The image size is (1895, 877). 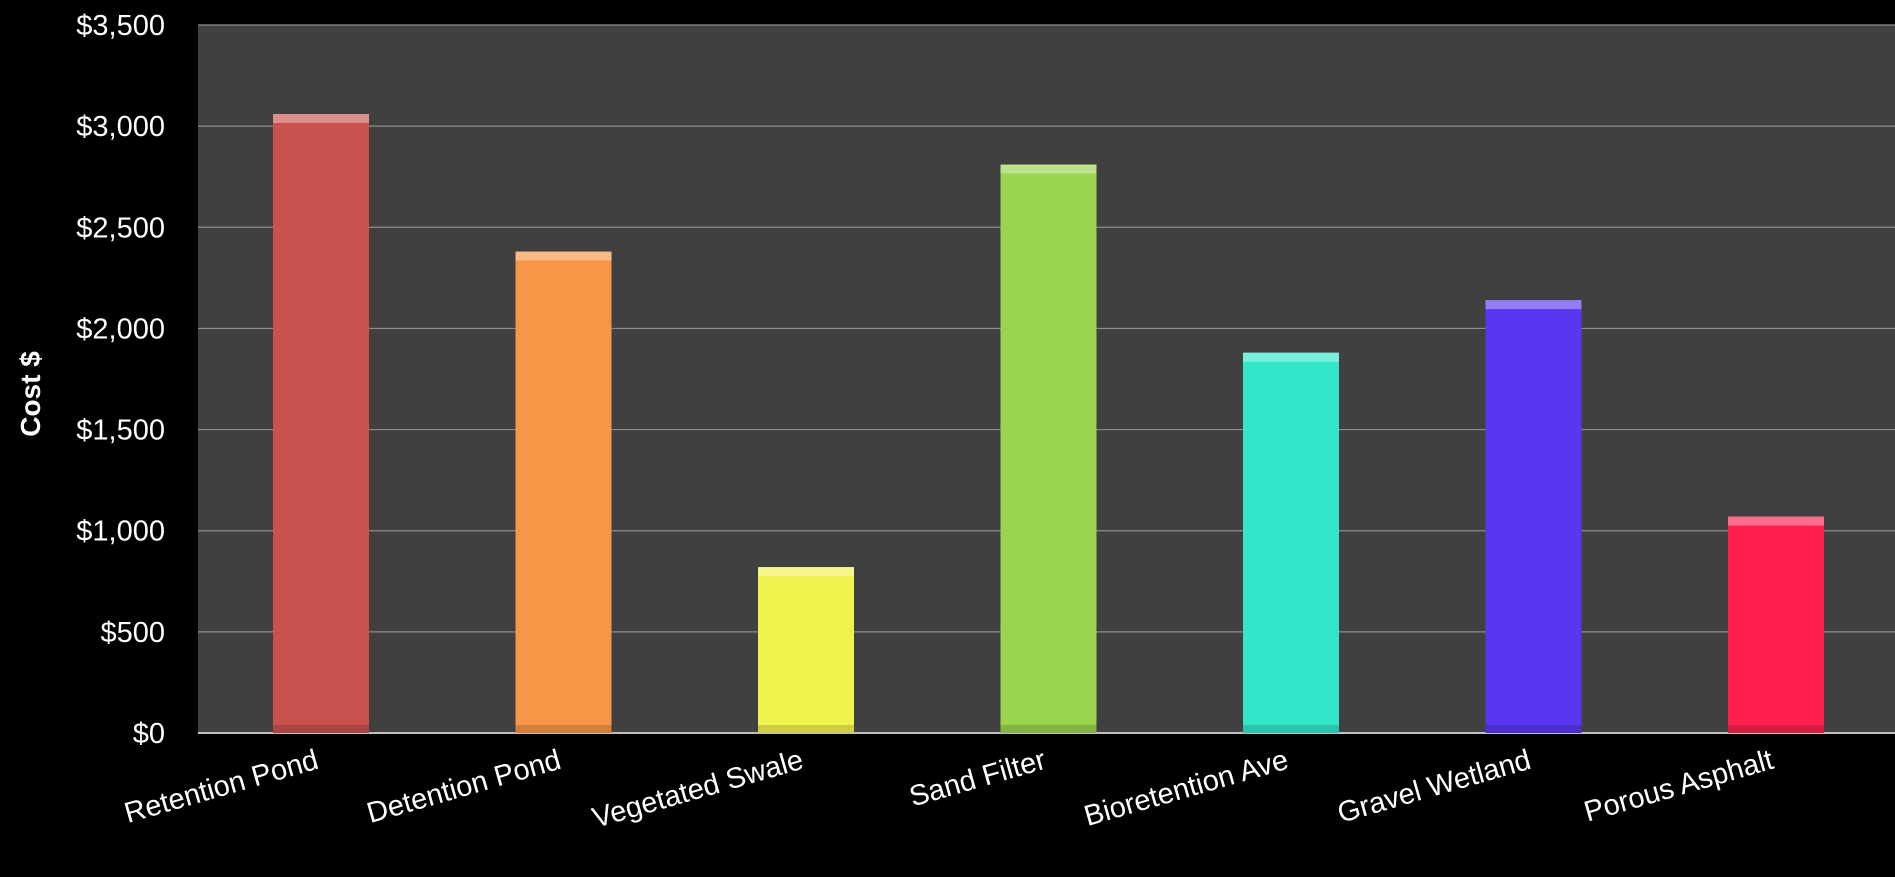 I want to click on y-tick-label: $3,500, so click(x=120, y=26).